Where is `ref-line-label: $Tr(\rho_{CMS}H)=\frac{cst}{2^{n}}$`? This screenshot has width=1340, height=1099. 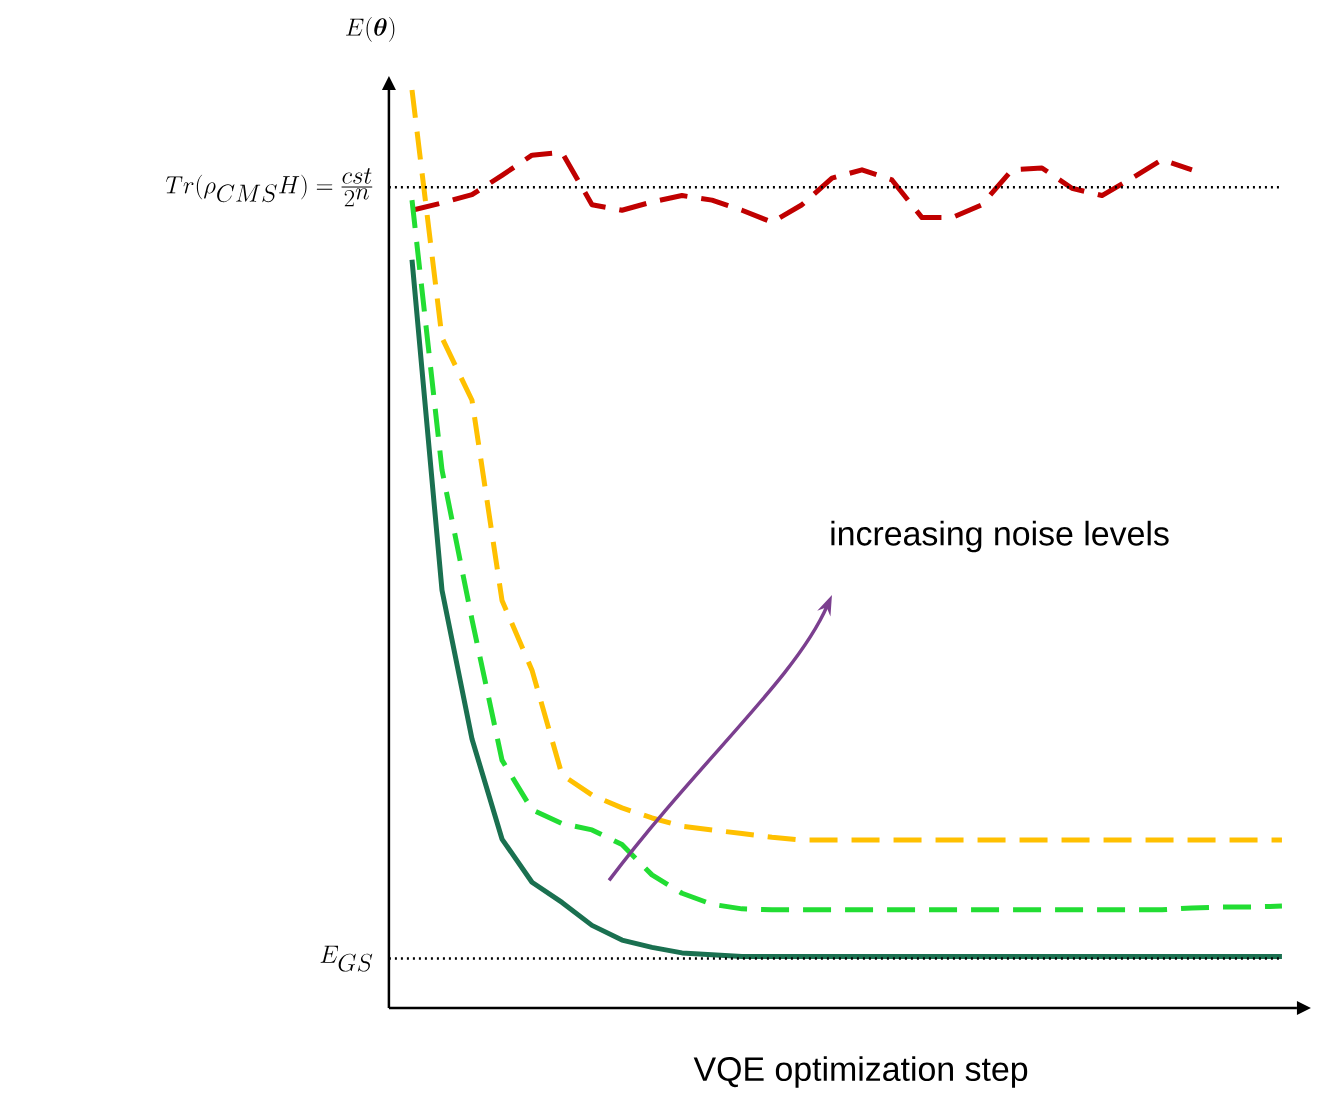
ref-line-label: $Tr(\rho_{CMS}H)=\frac{cst}{2^{n}}$ is located at coordinates (269, 187).